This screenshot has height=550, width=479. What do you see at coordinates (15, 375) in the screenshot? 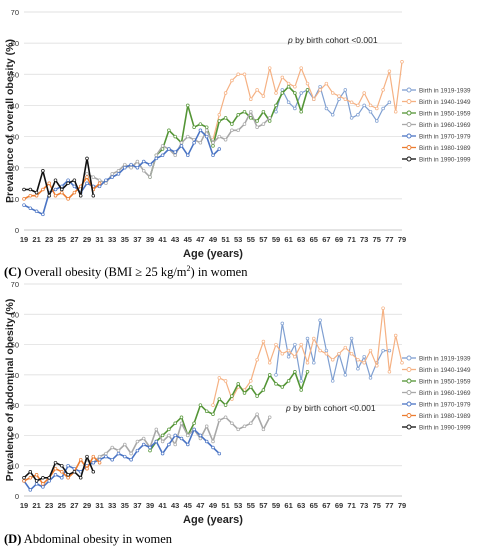
I see `y-tick-label: 40` at bounding box center [15, 375].